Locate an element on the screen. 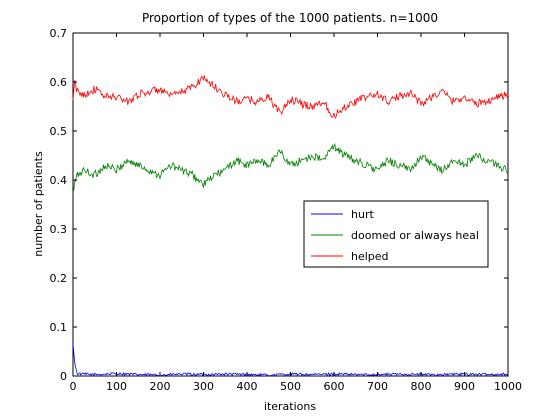  x-tick-label: 600 is located at coordinates (334, 386).